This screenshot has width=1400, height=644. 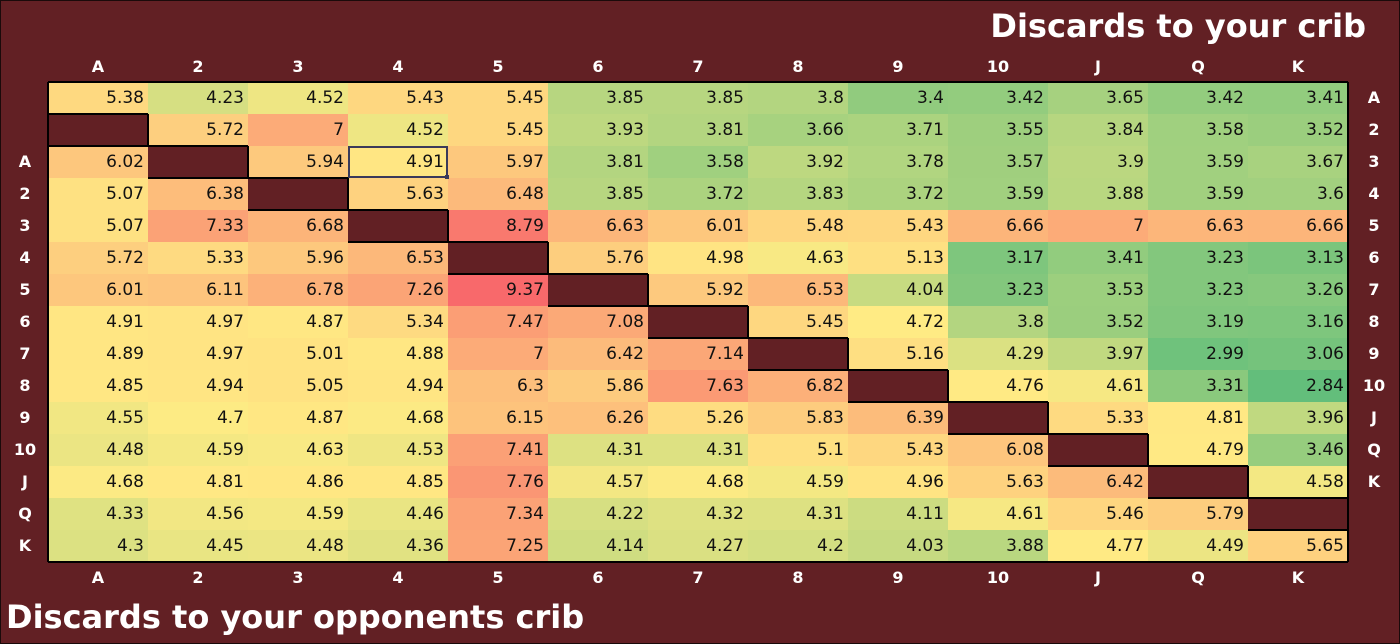 I want to click on top-axis-label: Q, so click(x=1198, y=66).